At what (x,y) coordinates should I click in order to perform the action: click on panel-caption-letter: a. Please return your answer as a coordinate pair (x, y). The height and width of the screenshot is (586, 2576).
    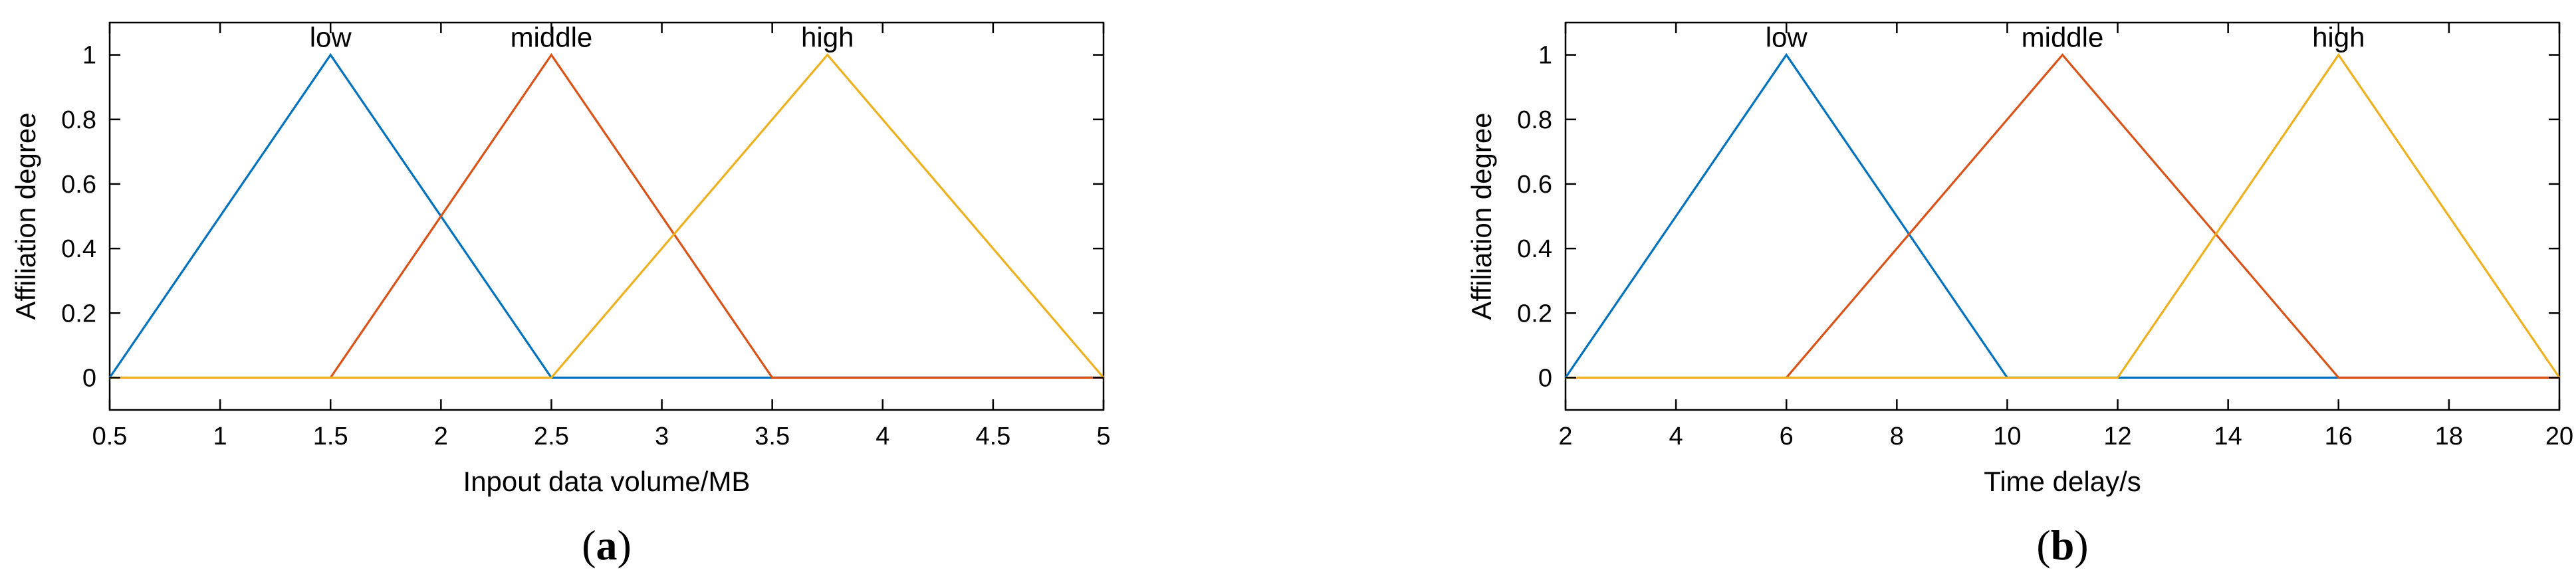
    Looking at the image, I should click on (607, 545).